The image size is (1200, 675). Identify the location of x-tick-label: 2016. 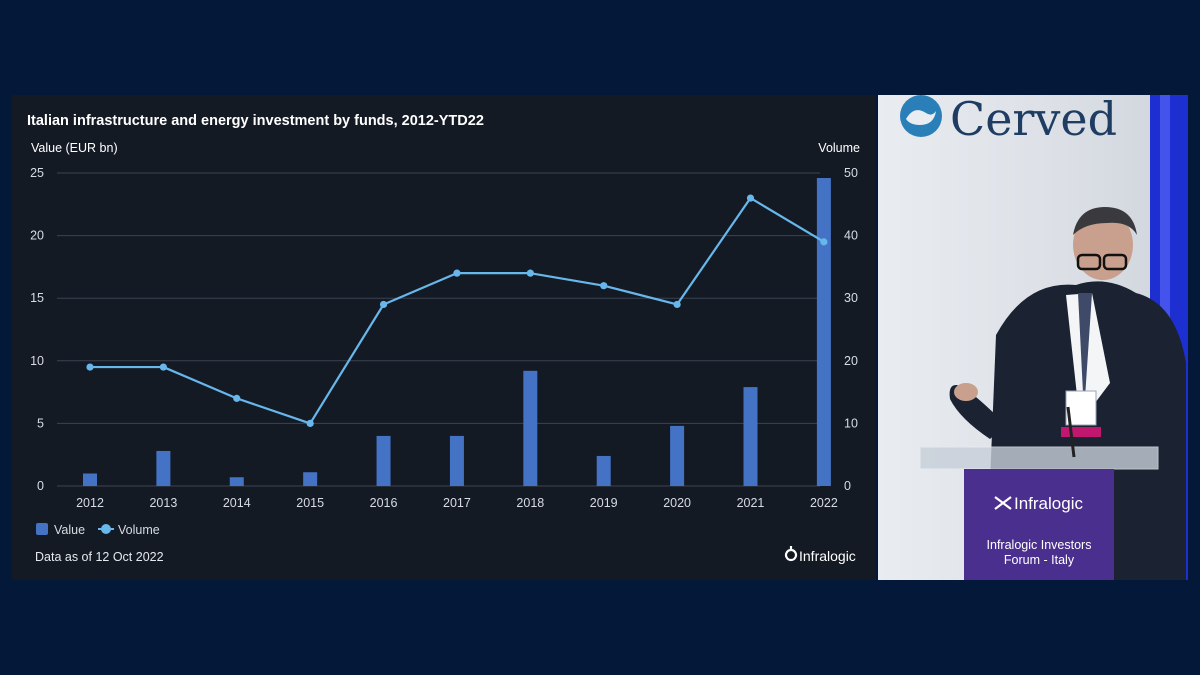
(384, 503).